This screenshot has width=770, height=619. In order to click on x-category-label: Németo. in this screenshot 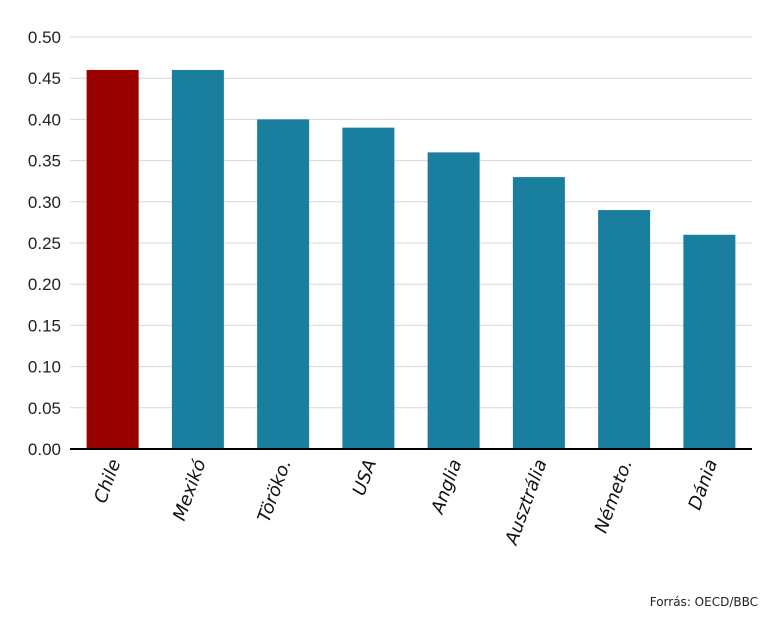, I will do `click(614, 496)`.